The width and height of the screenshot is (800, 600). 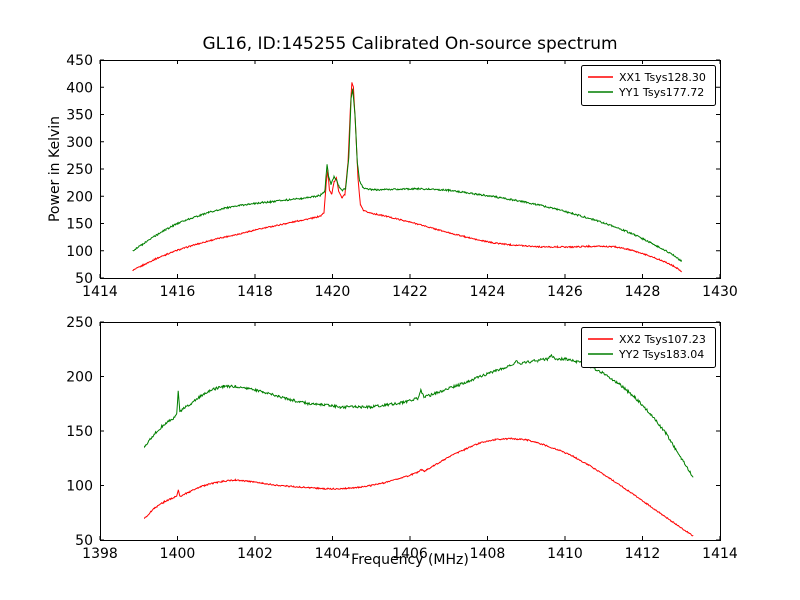 What do you see at coordinates (720, 292) in the screenshot?
I see `x-tick-label: 1430` at bounding box center [720, 292].